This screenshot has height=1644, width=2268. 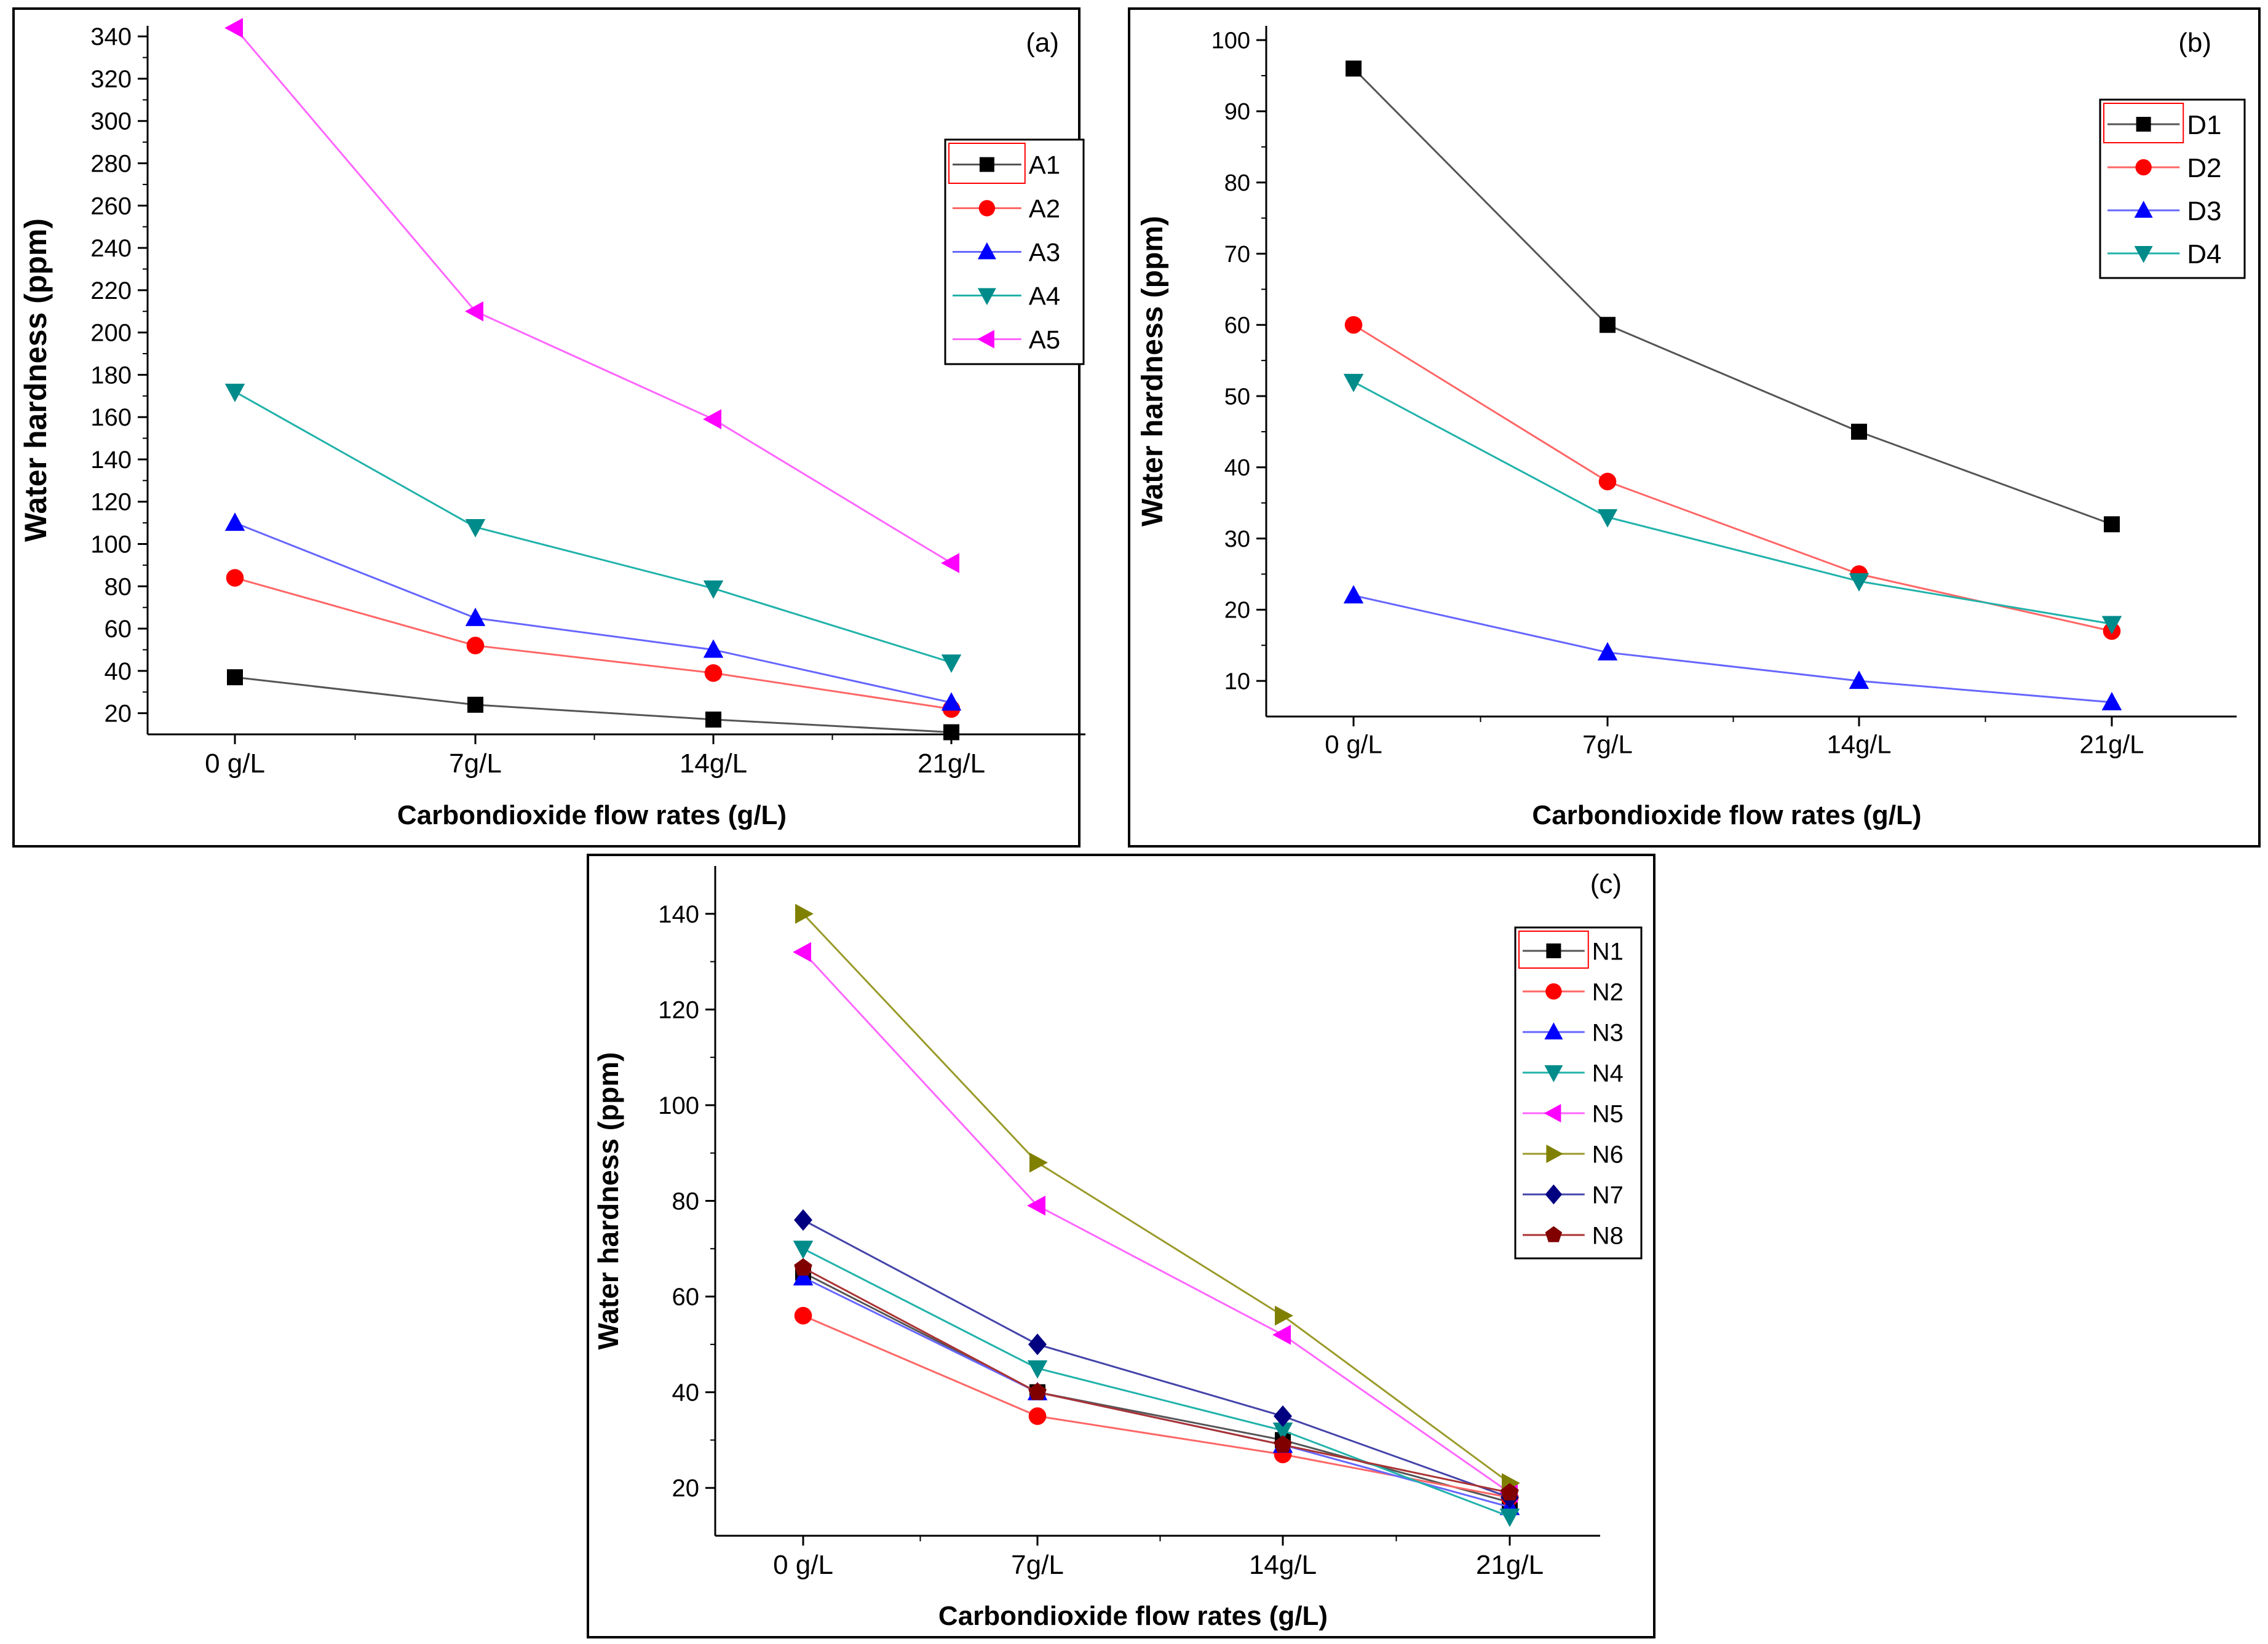 I want to click on legend-label-A1: A1, so click(x=1044, y=165).